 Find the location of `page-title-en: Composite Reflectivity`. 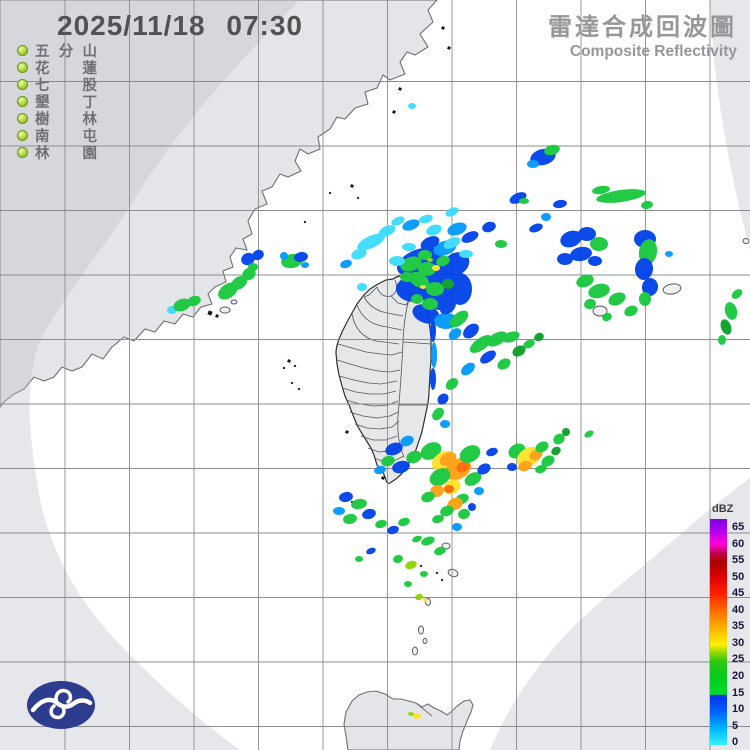

page-title-en: Composite Reflectivity is located at coordinates (653, 51).